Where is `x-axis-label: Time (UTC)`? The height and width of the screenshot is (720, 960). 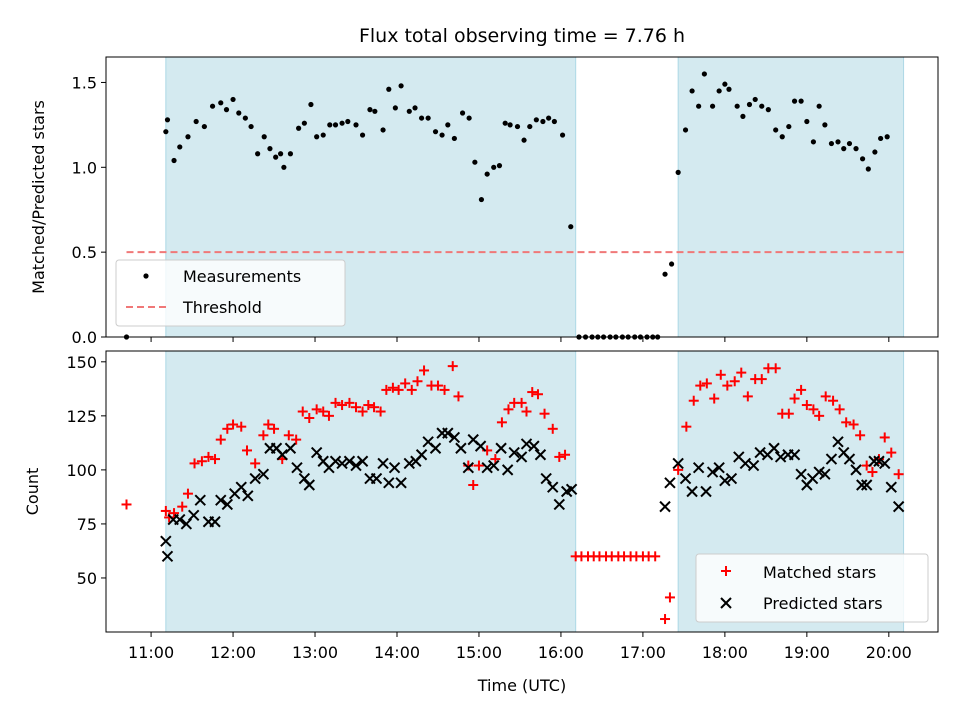 x-axis-label: Time (UTC) is located at coordinates (521, 685).